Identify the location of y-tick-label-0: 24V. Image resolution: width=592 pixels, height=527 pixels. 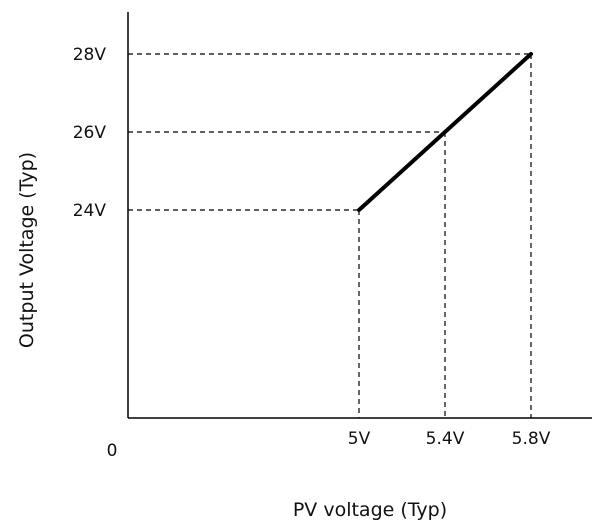
(90, 211).